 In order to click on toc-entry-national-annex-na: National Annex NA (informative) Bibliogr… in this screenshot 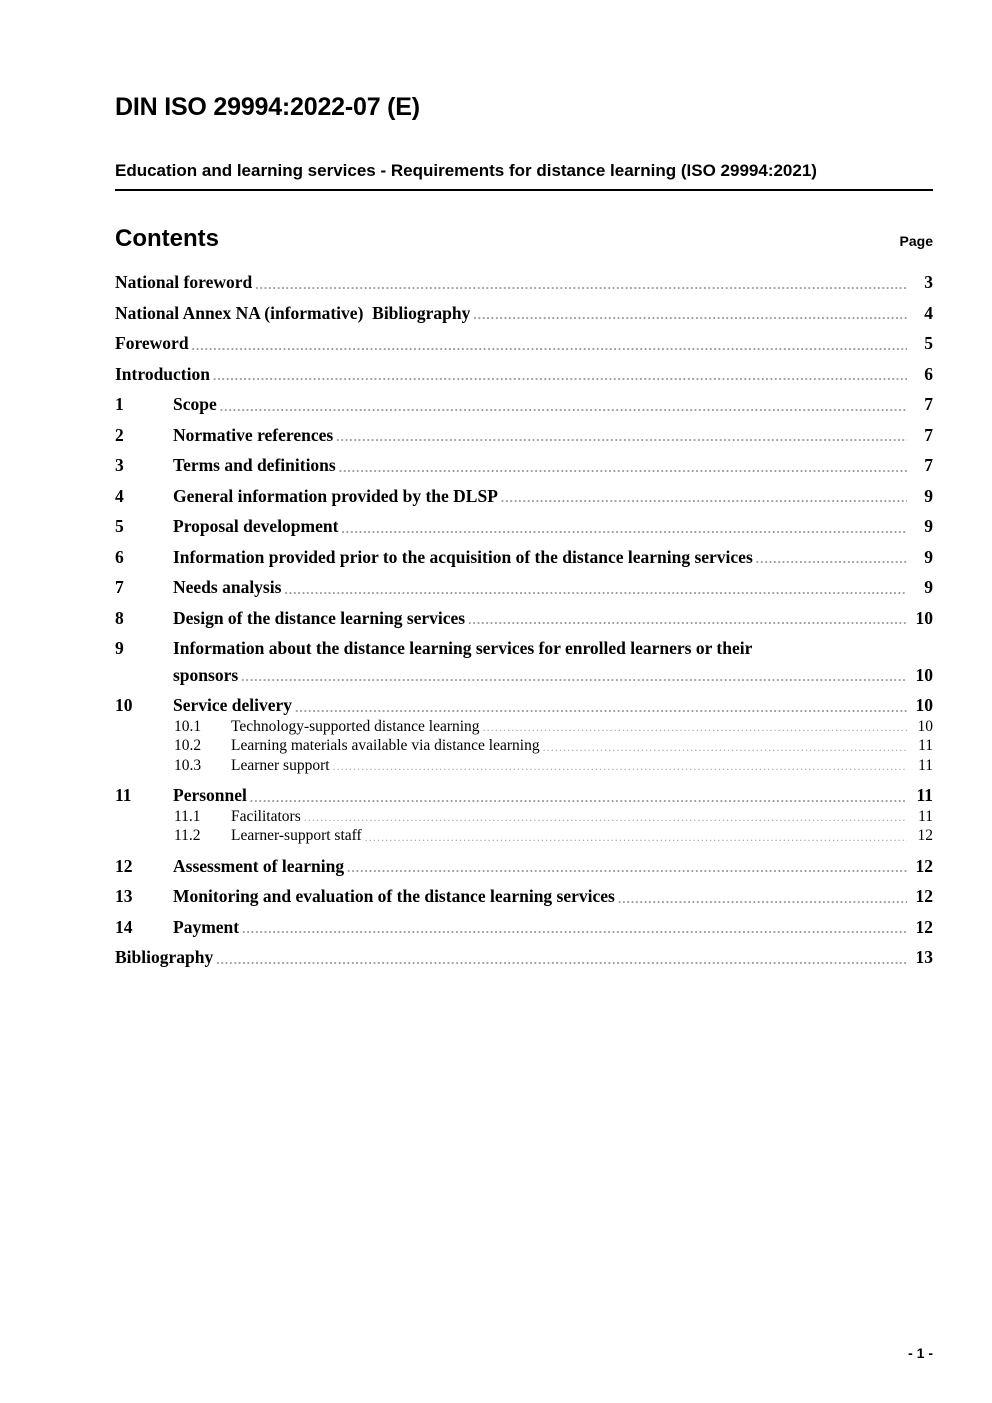, I will do `click(524, 312)`.